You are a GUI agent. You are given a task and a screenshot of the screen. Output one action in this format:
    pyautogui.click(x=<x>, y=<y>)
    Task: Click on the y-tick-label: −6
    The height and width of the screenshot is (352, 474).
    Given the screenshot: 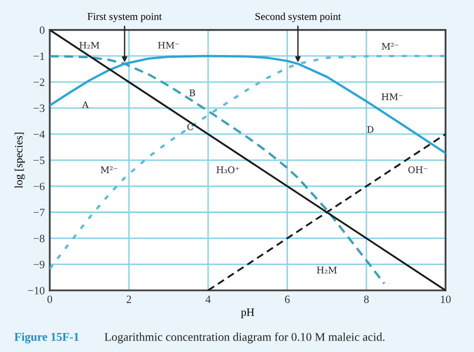 What is the action you would take?
    pyautogui.click(x=39, y=186)
    